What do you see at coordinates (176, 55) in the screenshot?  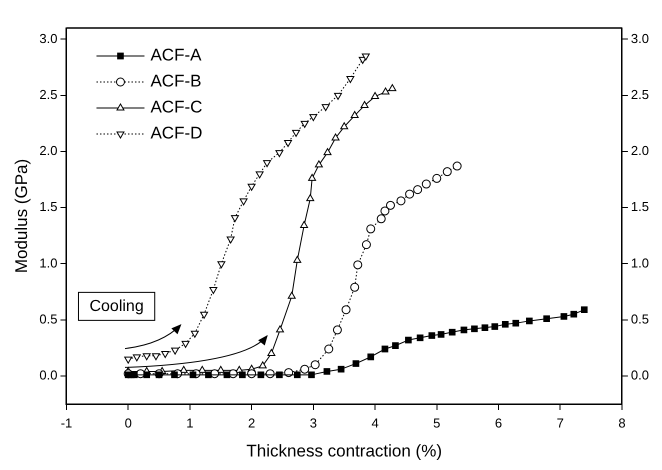 I see `legend-label: ACF-A` at bounding box center [176, 55].